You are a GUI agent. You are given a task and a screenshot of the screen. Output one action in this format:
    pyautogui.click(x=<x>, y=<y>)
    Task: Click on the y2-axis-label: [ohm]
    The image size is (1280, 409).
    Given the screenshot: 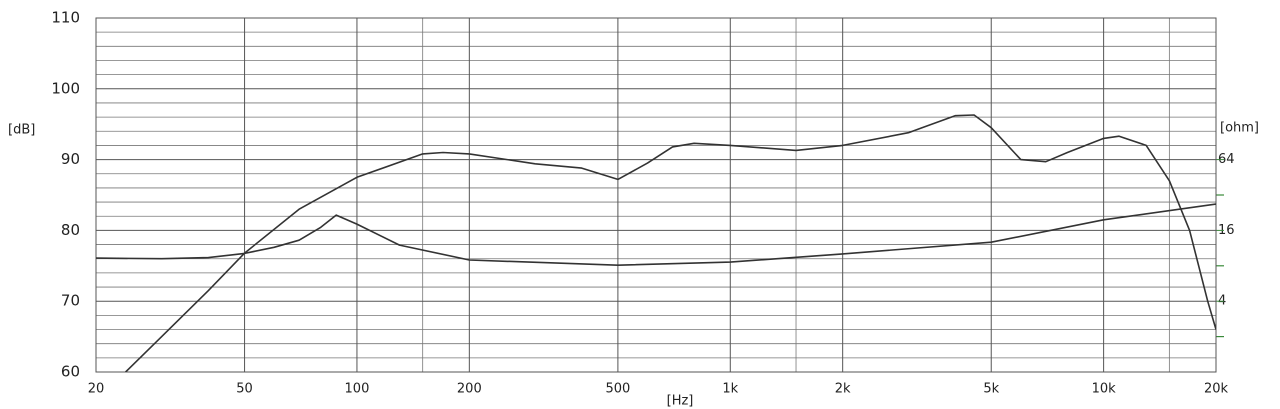 What is the action you would take?
    pyautogui.click(x=1239, y=128)
    